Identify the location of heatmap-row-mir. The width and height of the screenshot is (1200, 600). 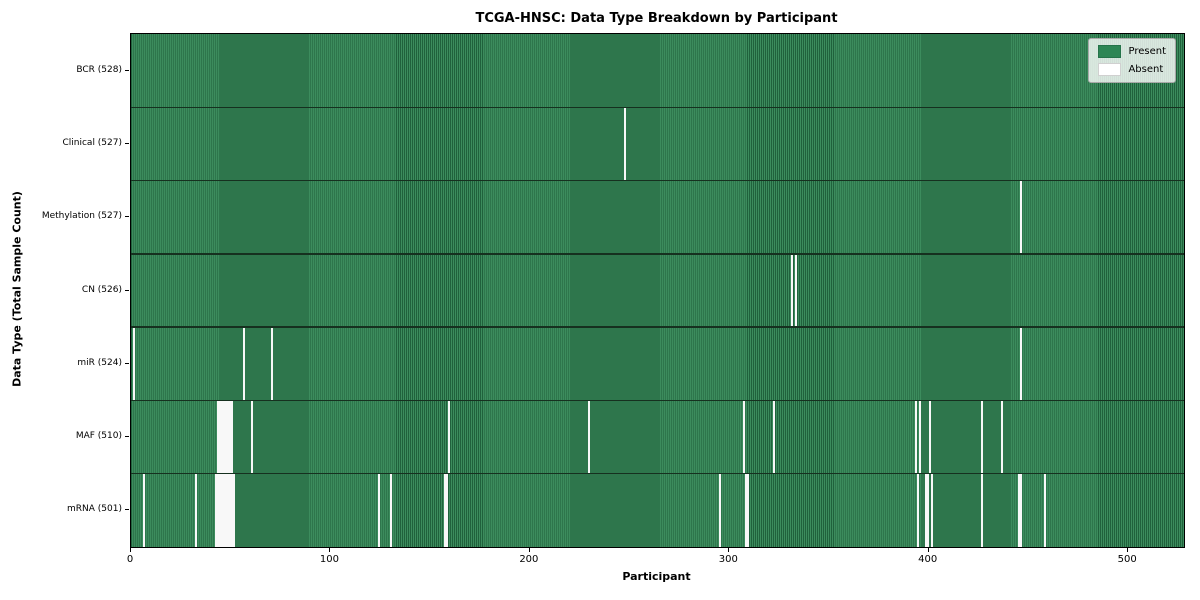
(657, 364).